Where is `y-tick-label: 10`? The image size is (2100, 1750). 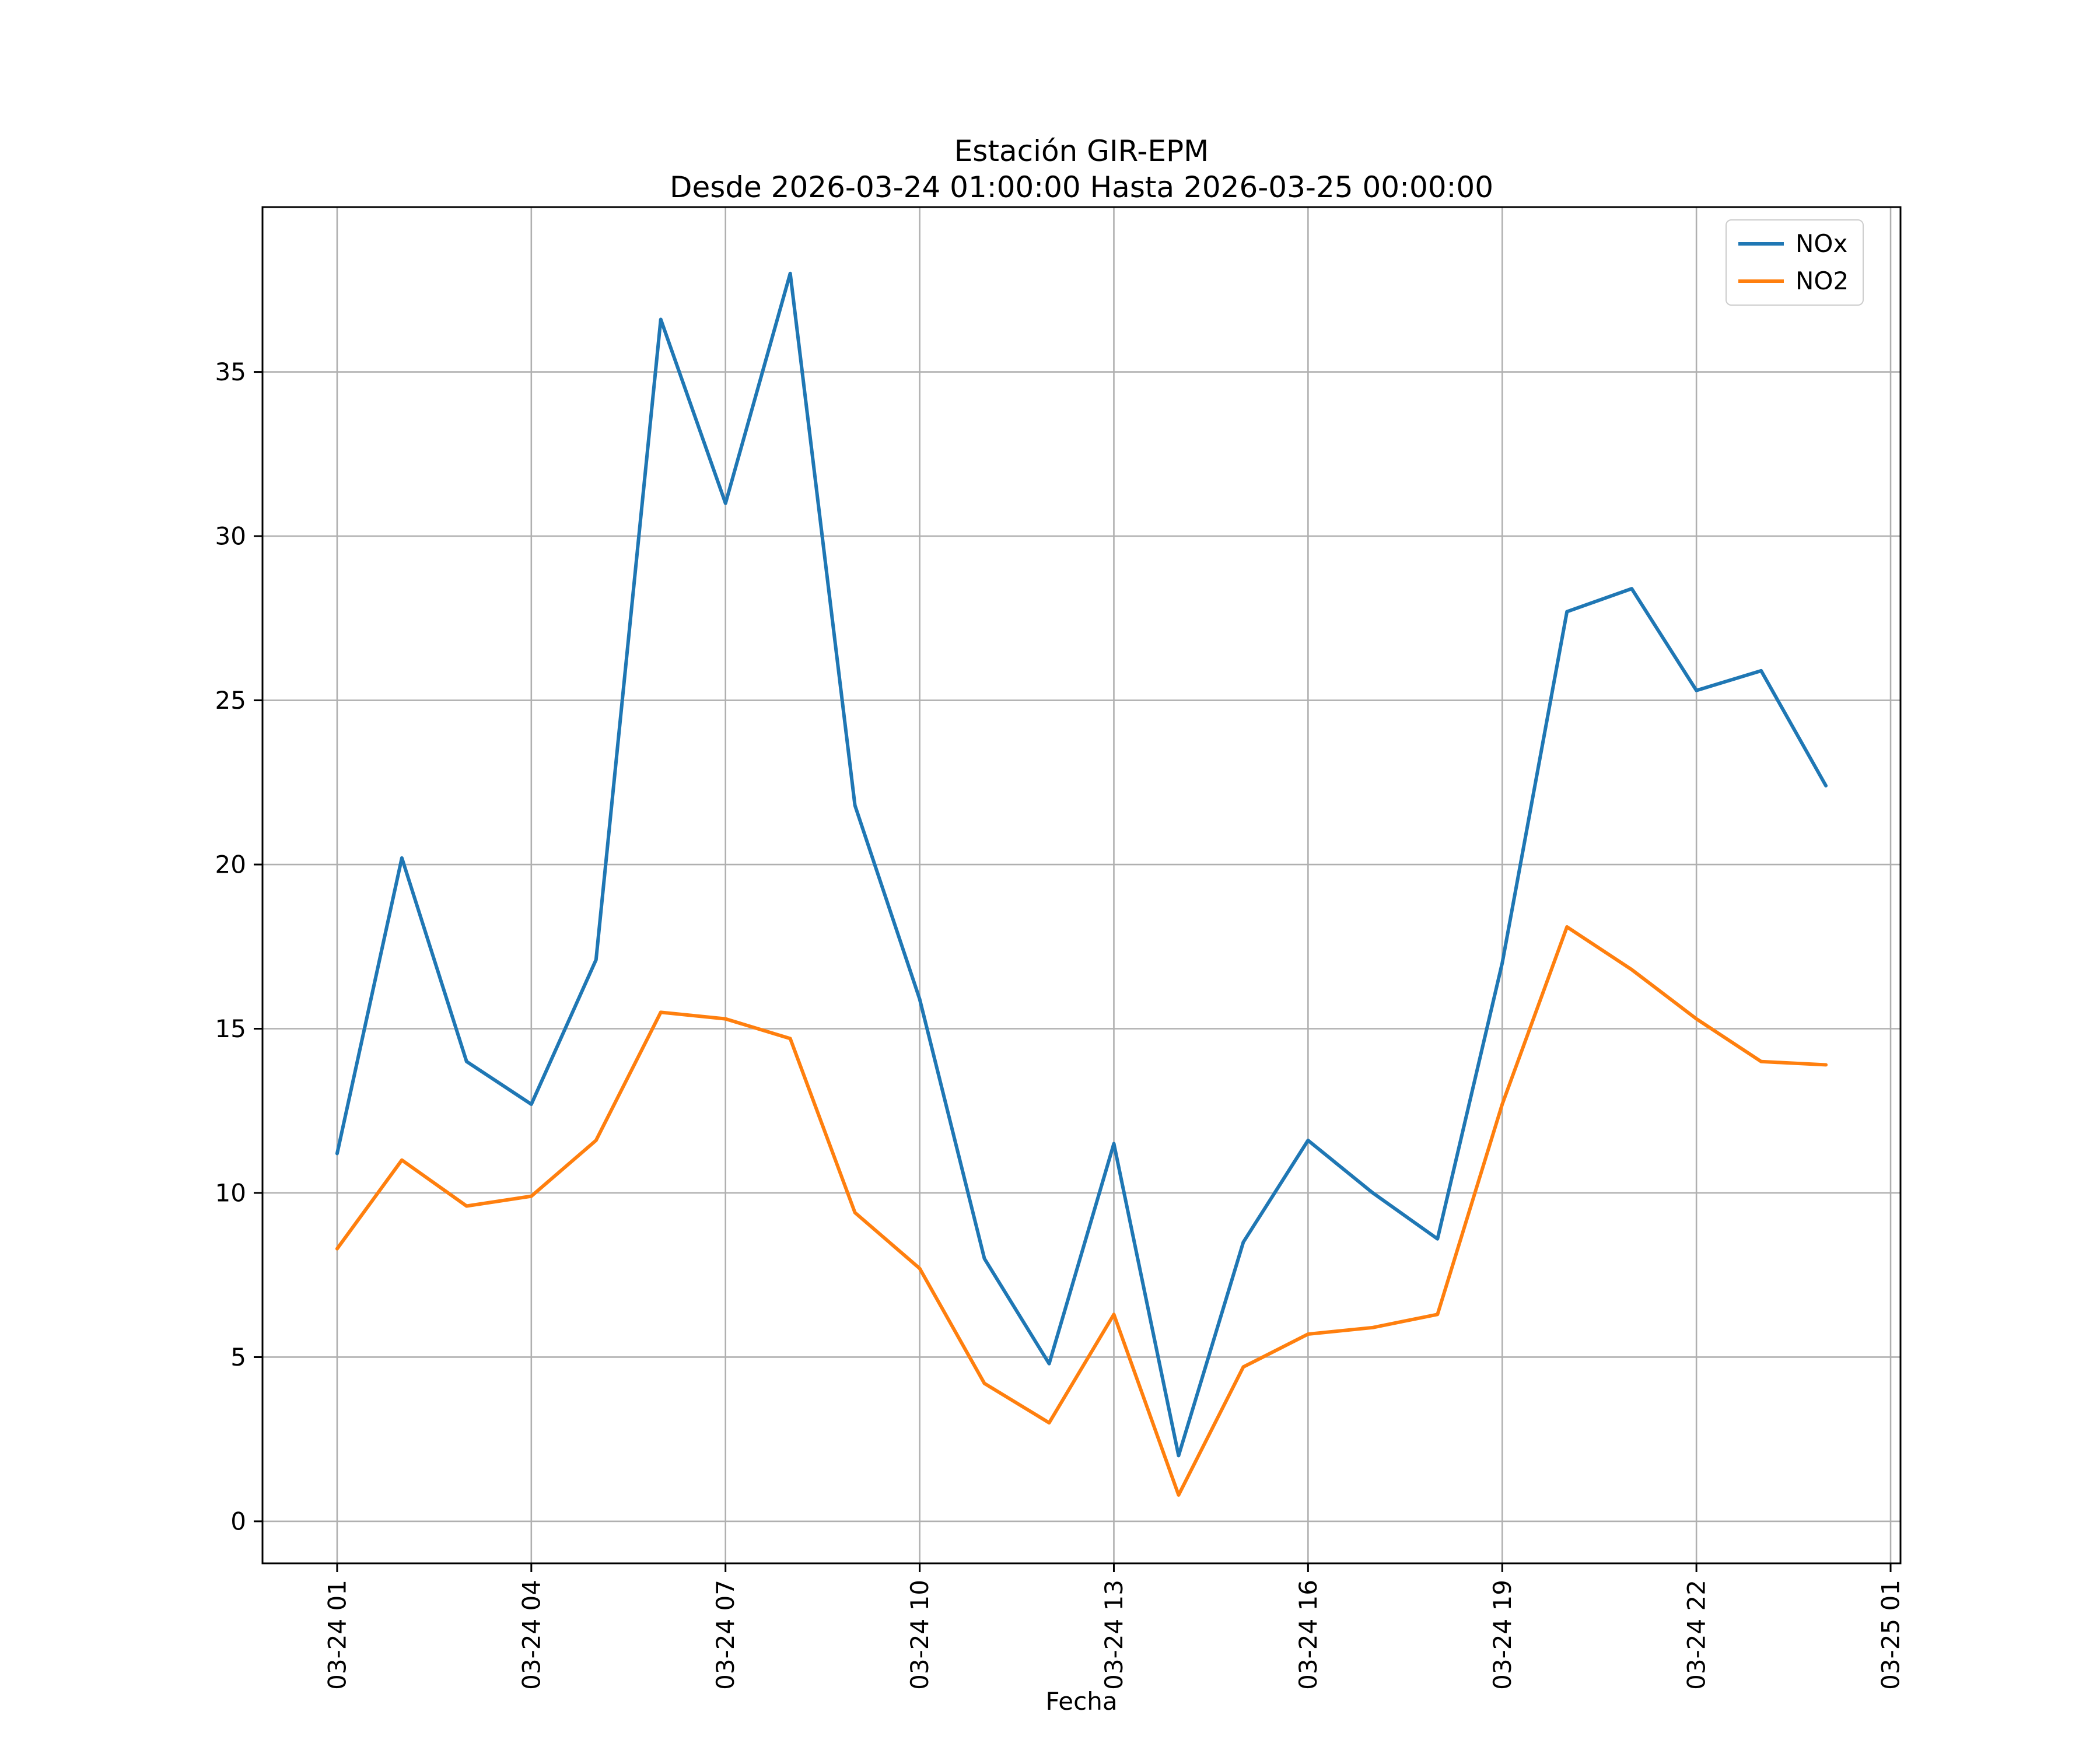
y-tick-label: 10 is located at coordinates (230, 1192).